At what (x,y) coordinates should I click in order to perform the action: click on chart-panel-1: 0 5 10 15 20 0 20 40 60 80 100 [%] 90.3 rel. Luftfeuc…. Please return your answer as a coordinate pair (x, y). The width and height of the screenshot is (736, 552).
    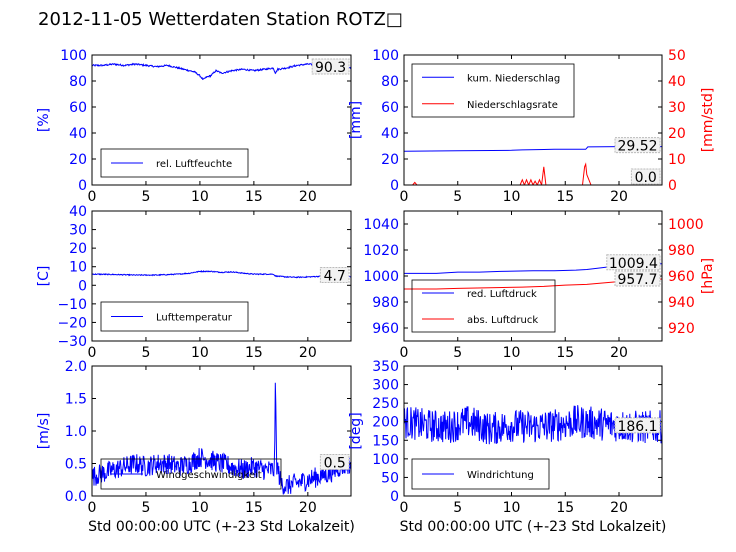
    Looking at the image, I should click on (194, 126).